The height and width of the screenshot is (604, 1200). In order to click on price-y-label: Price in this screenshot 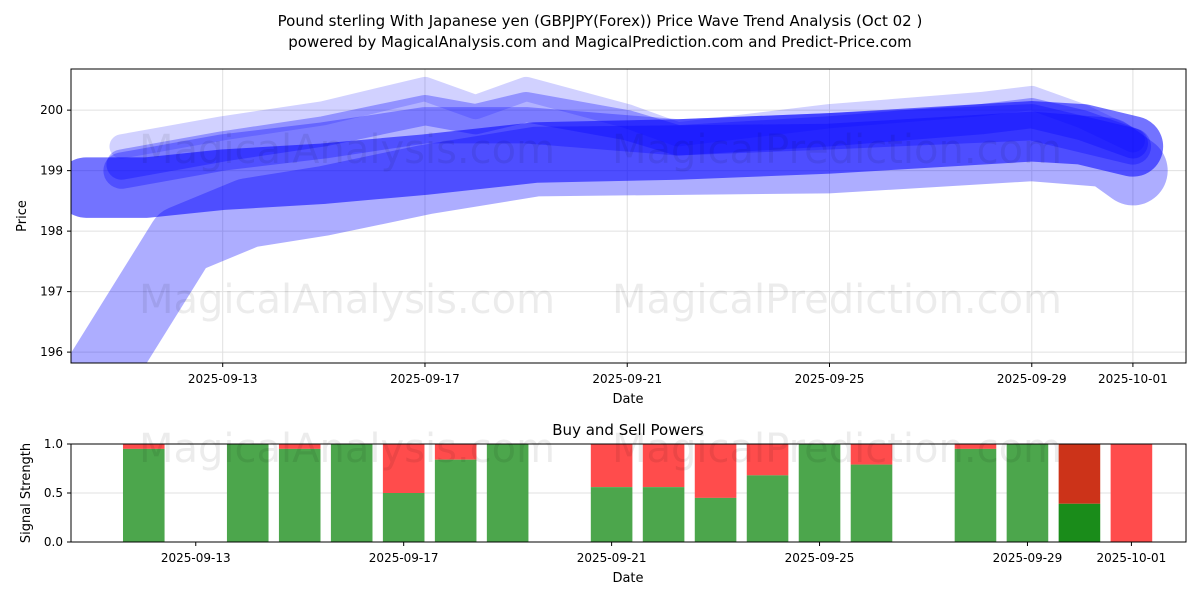, I will do `click(22, 216)`.